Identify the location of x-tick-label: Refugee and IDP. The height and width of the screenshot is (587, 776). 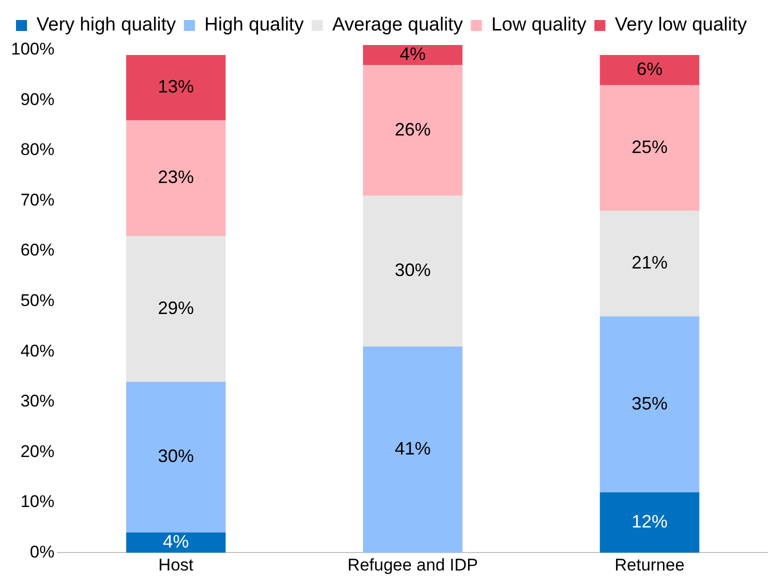
(413, 564).